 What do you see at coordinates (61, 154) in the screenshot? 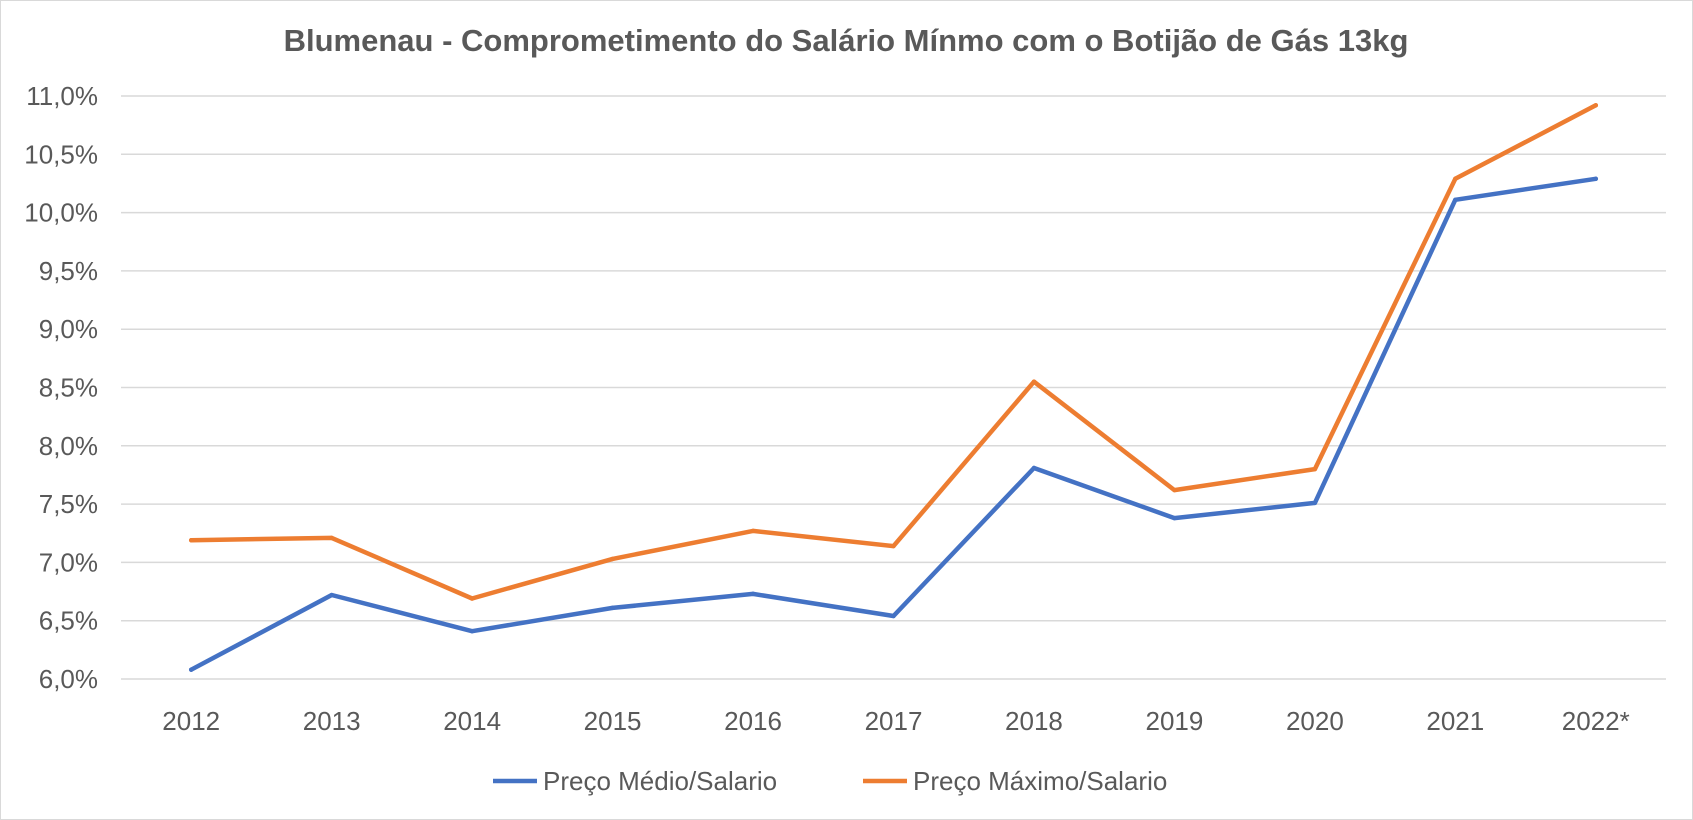
I see `y-tick-label: 10,5%` at bounding box center [61, 154].